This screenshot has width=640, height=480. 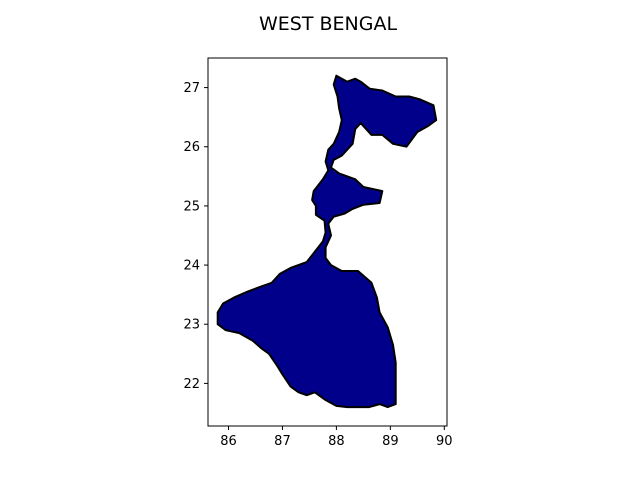 I want to click on y-tick-label: 27, so click(x=191, y=88).